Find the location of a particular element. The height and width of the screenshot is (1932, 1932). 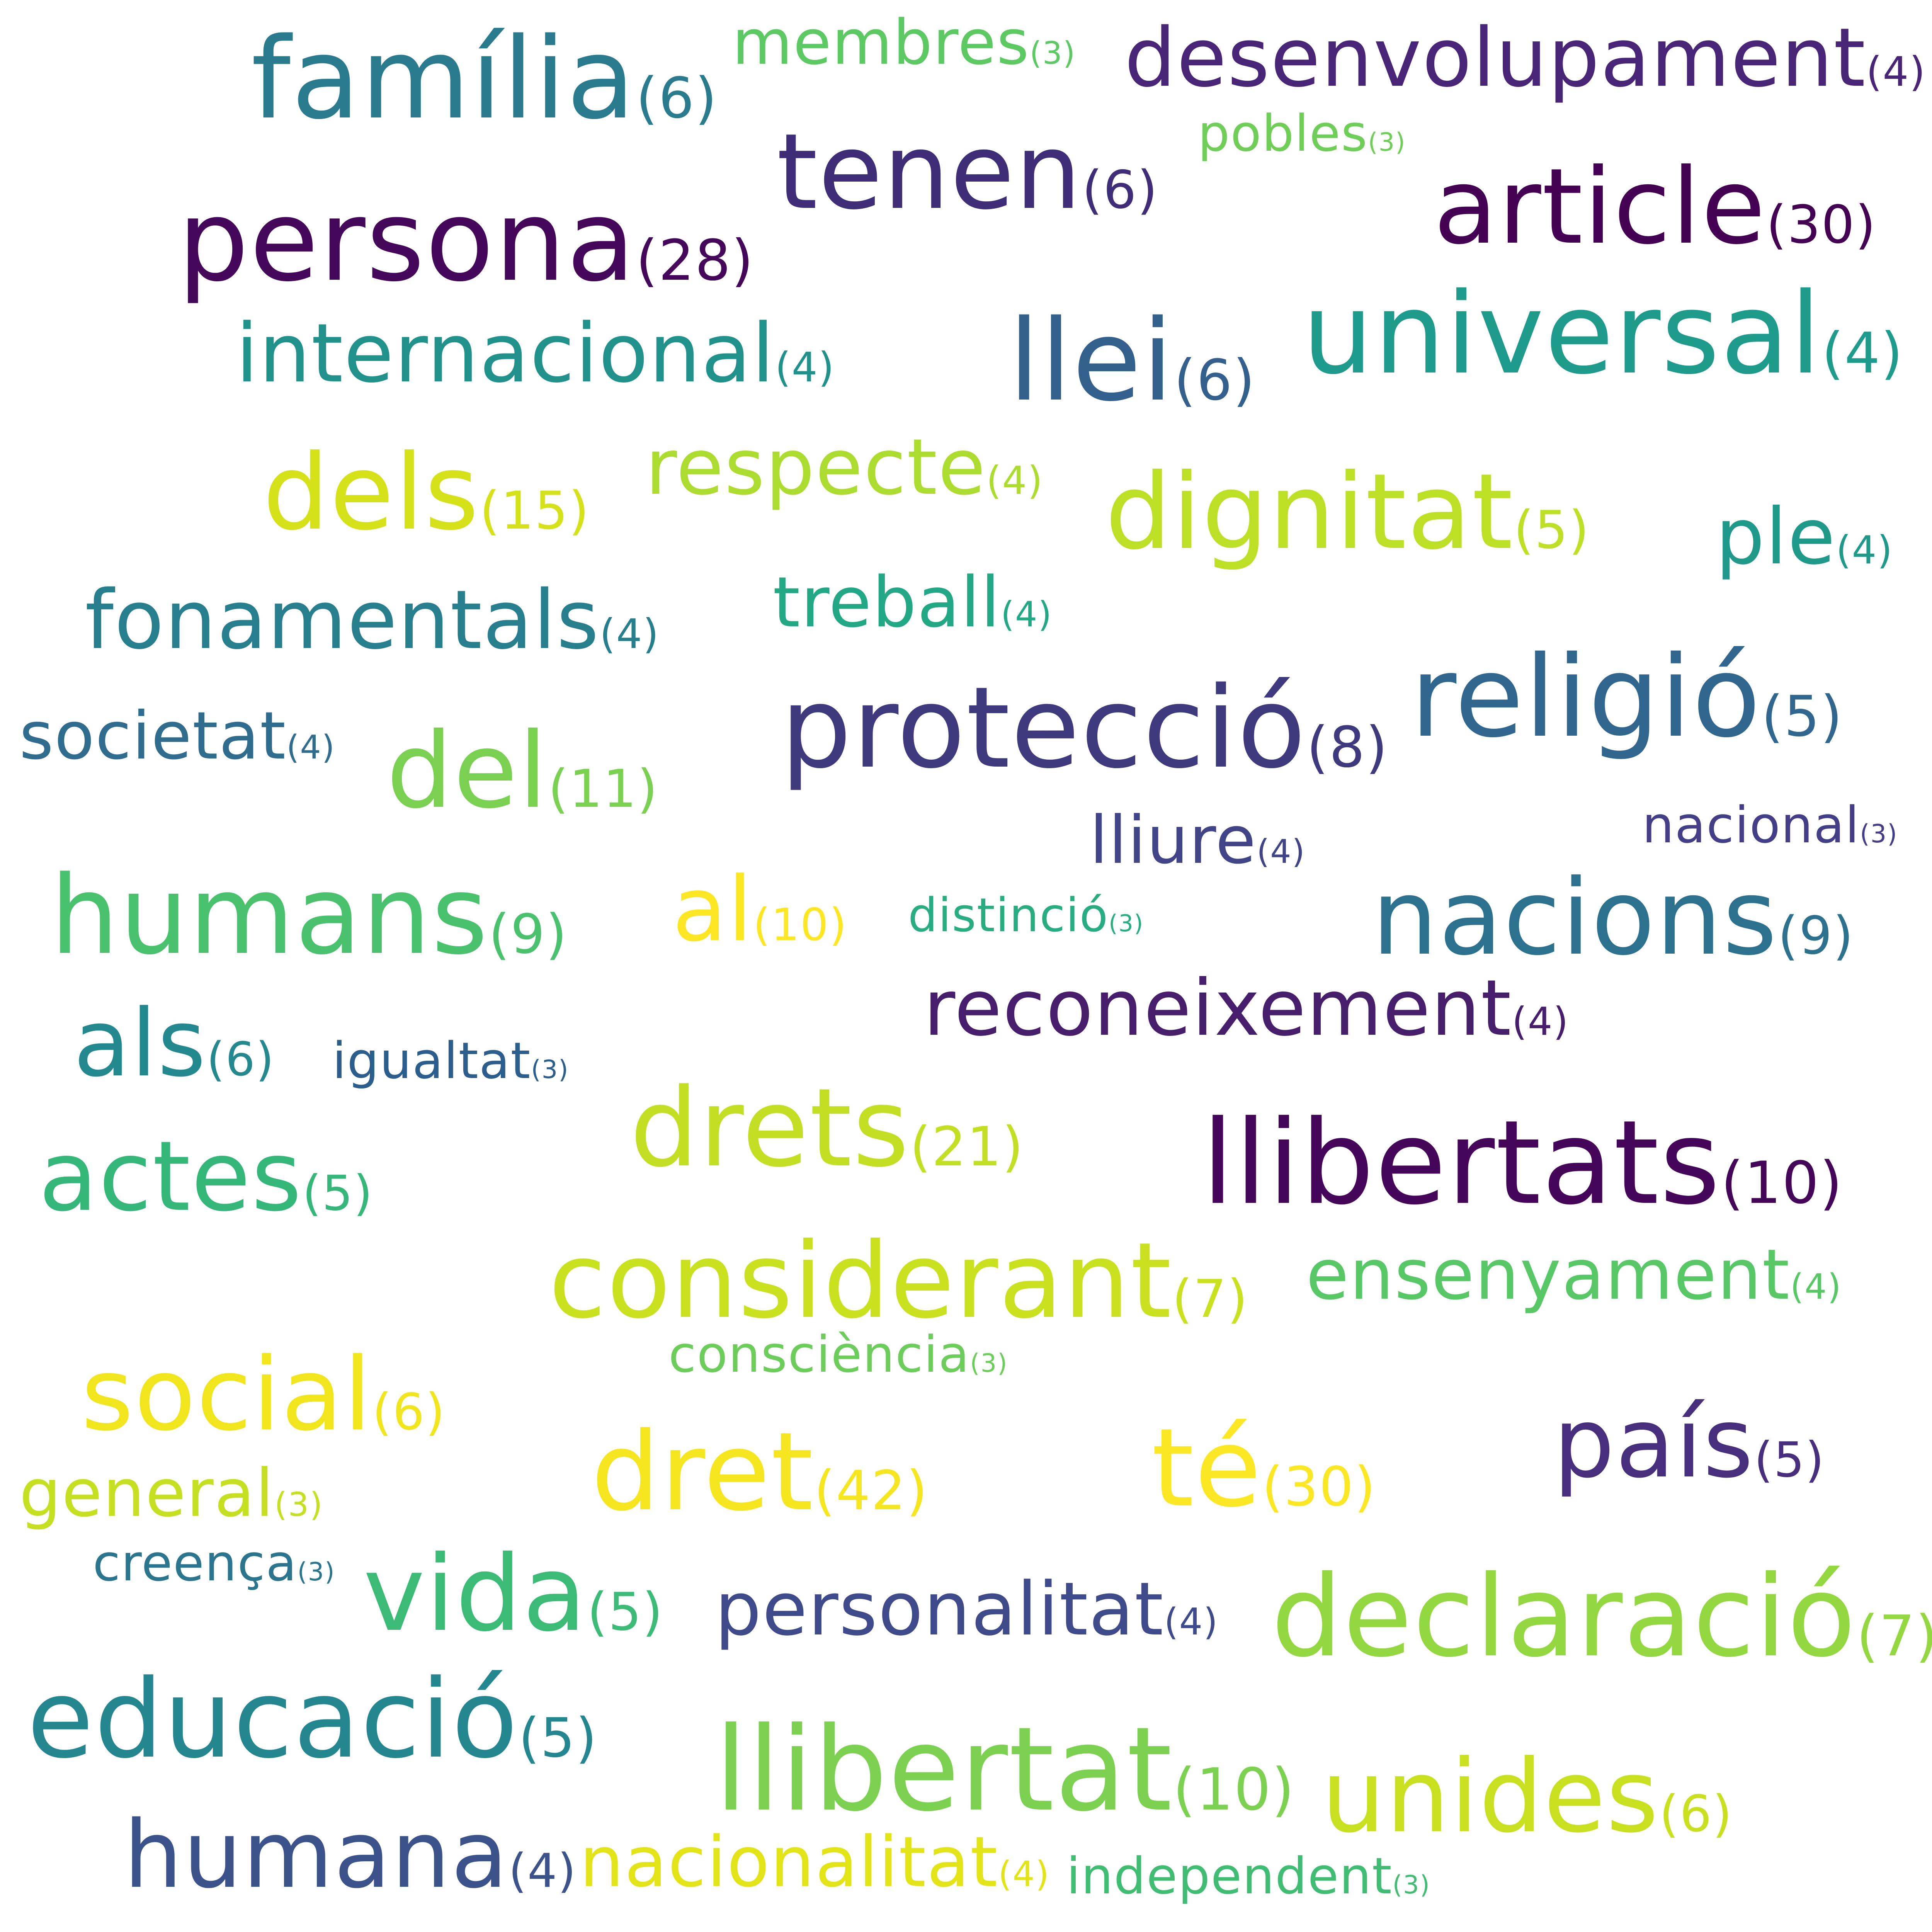

word-31: actes(5) is located at coordinates (206, 1177).